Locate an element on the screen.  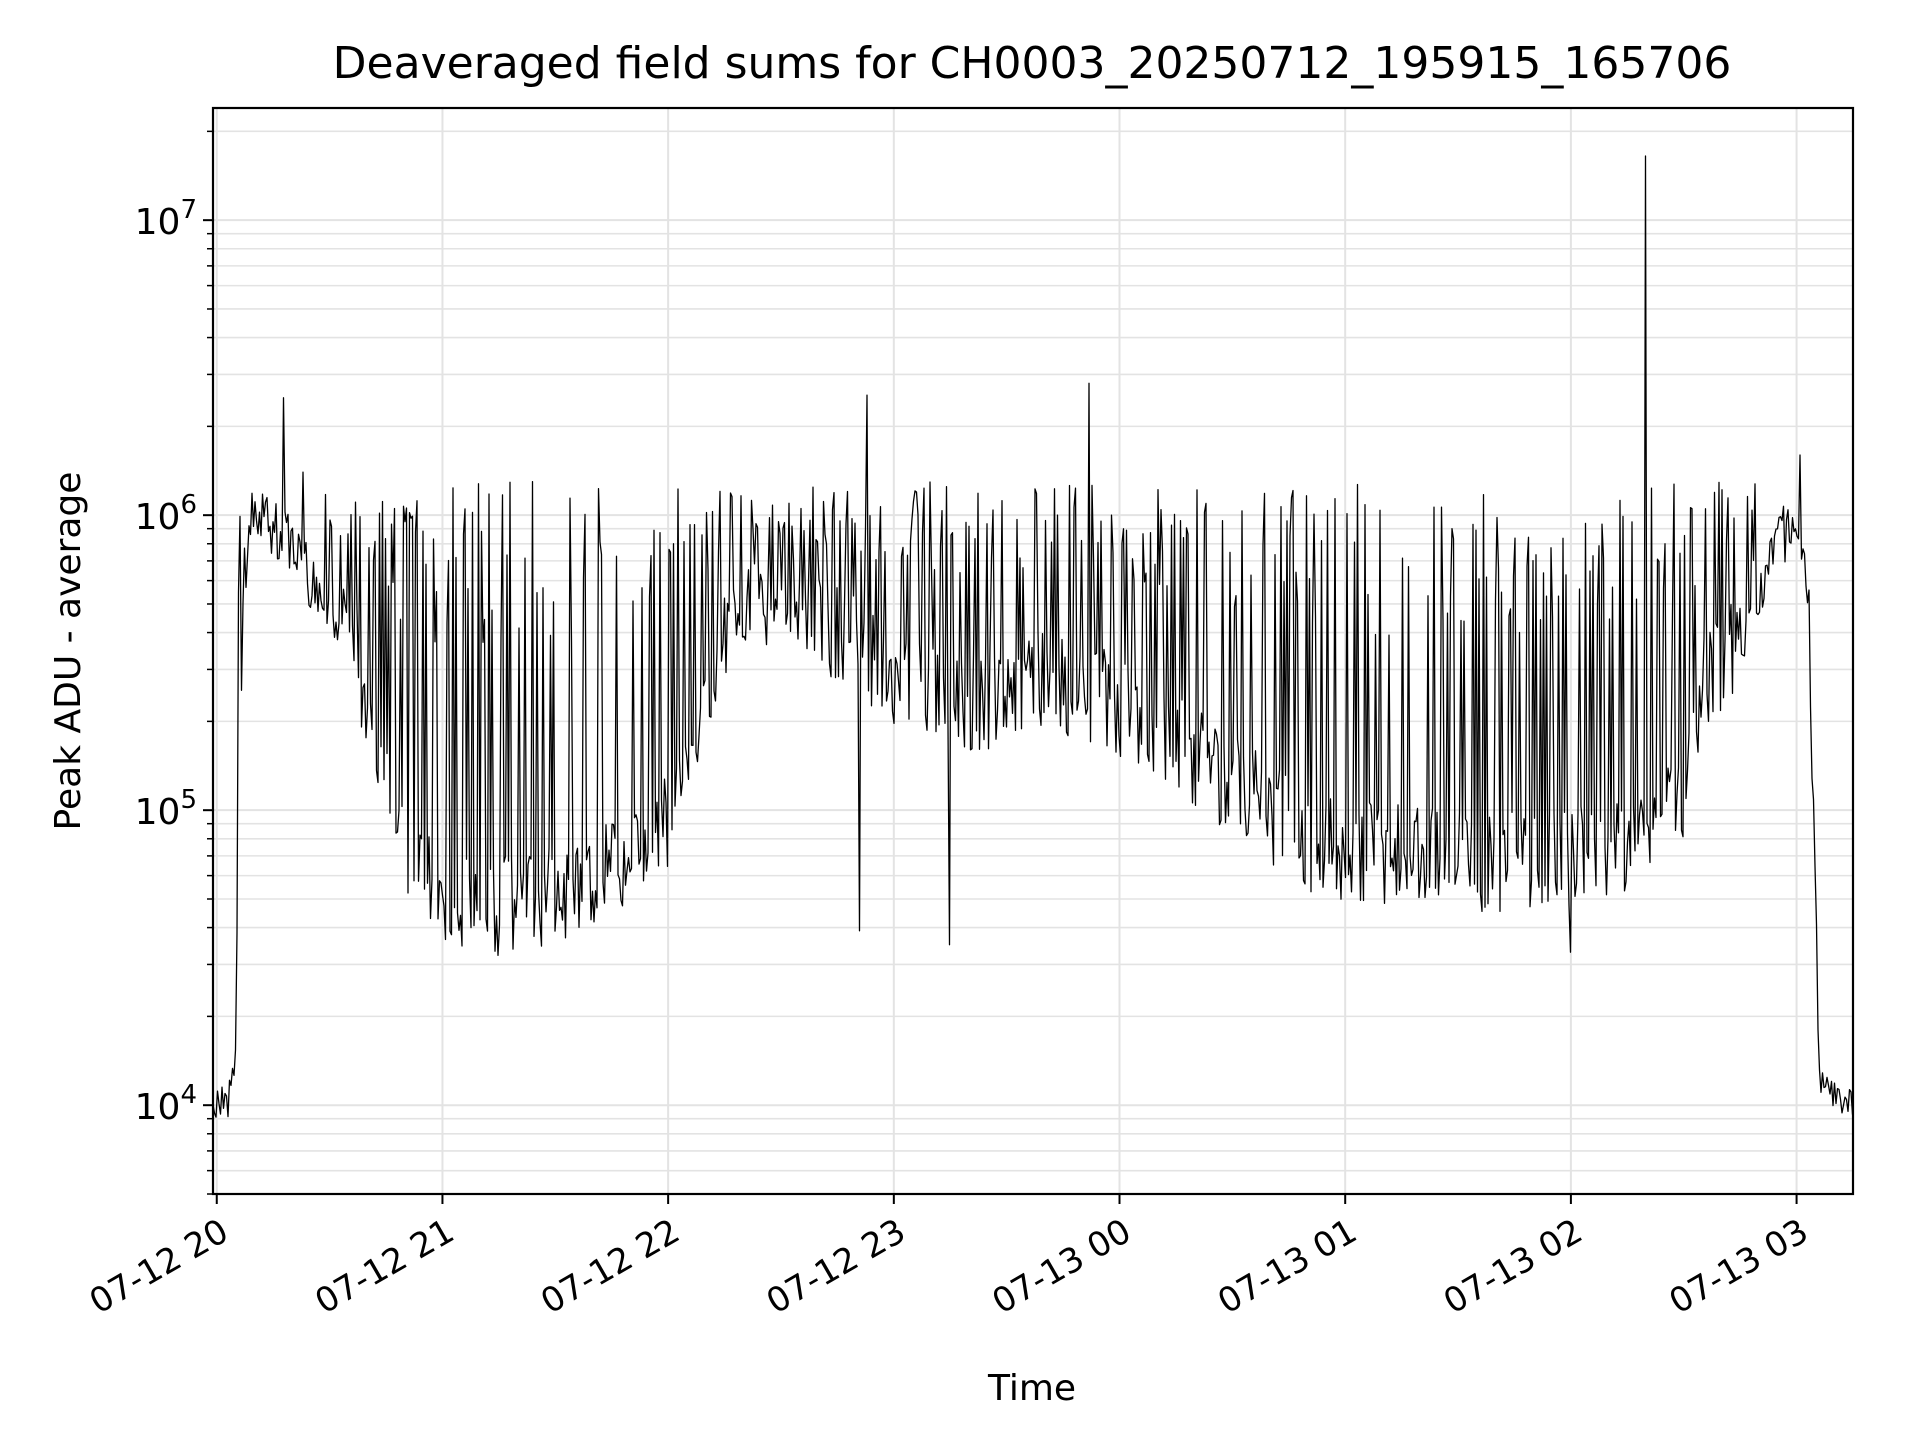
y-tick-label: 10⁵ is located at coordinates (166, 809).